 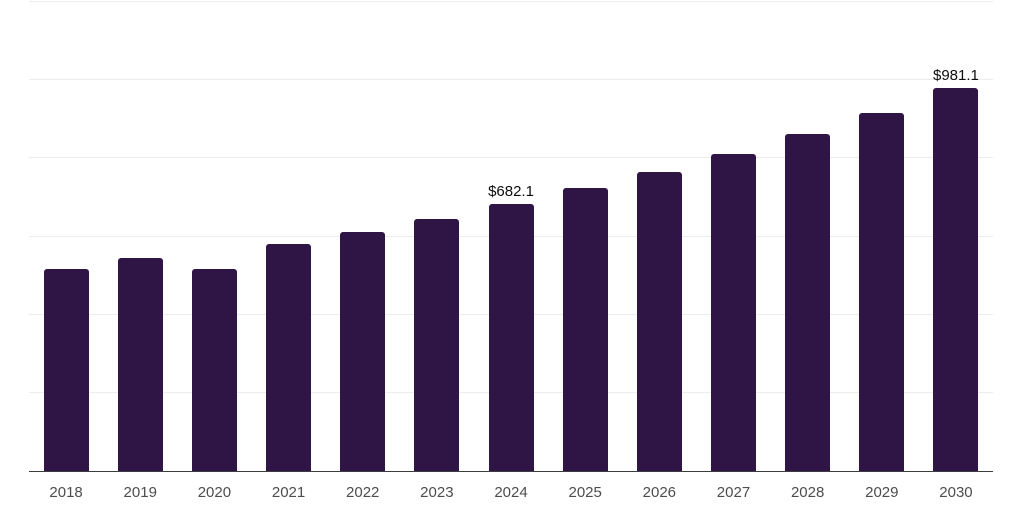 I want to click on bar-column-2020, so click(x=214, y=236).